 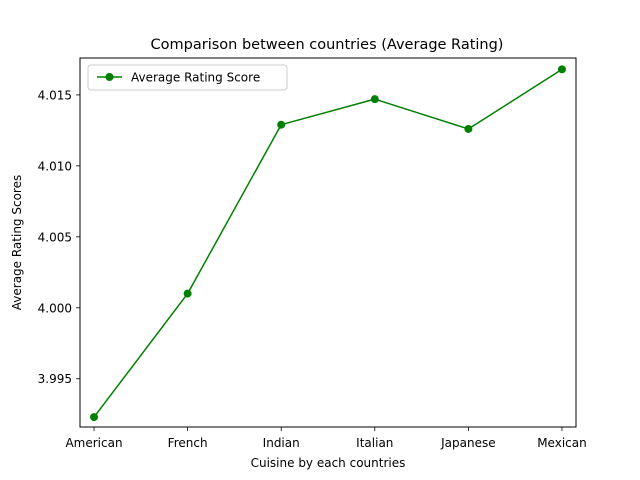 What do you see at coordinates (468, 443) in the screenshot?
I see `x-tick-label: Japanese` at bounding box center [468, 443].